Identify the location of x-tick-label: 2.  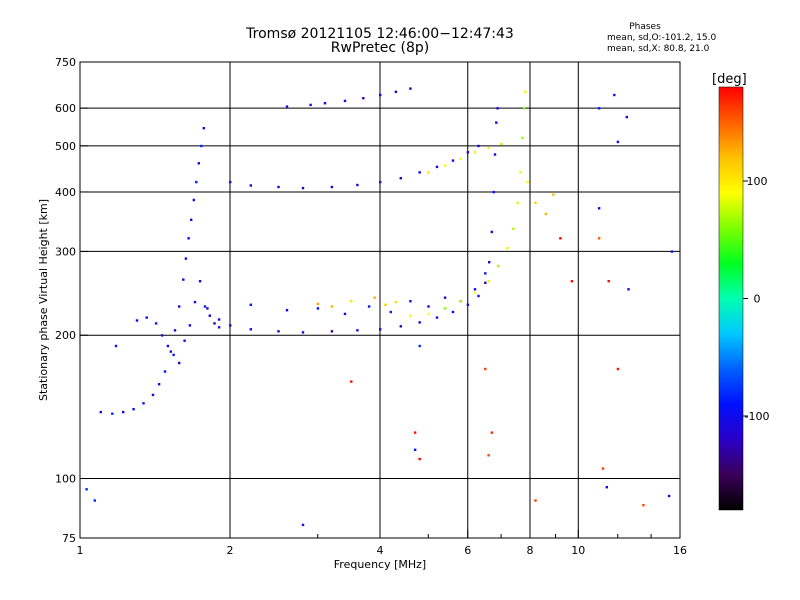
(230, 550).